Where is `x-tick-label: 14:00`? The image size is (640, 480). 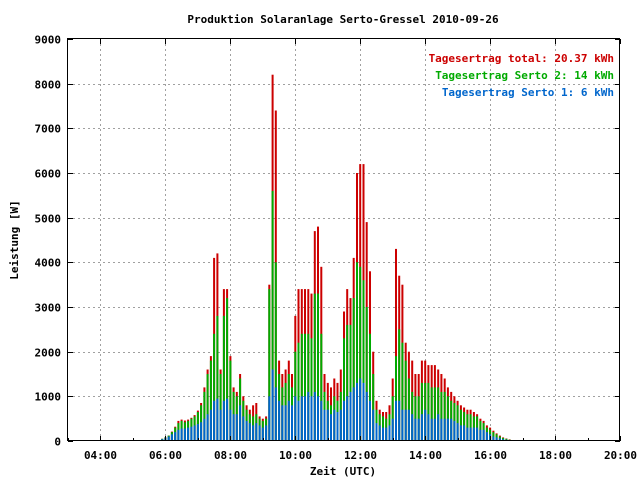 x-tick-label: 14:00 is located at coordinates (425, 455).